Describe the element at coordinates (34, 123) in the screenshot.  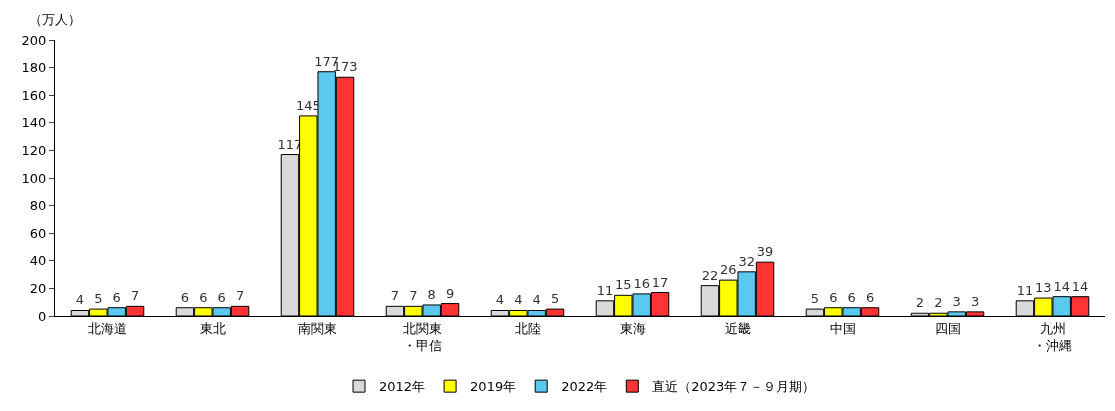
I see `y-tick-label: 140` at that location.